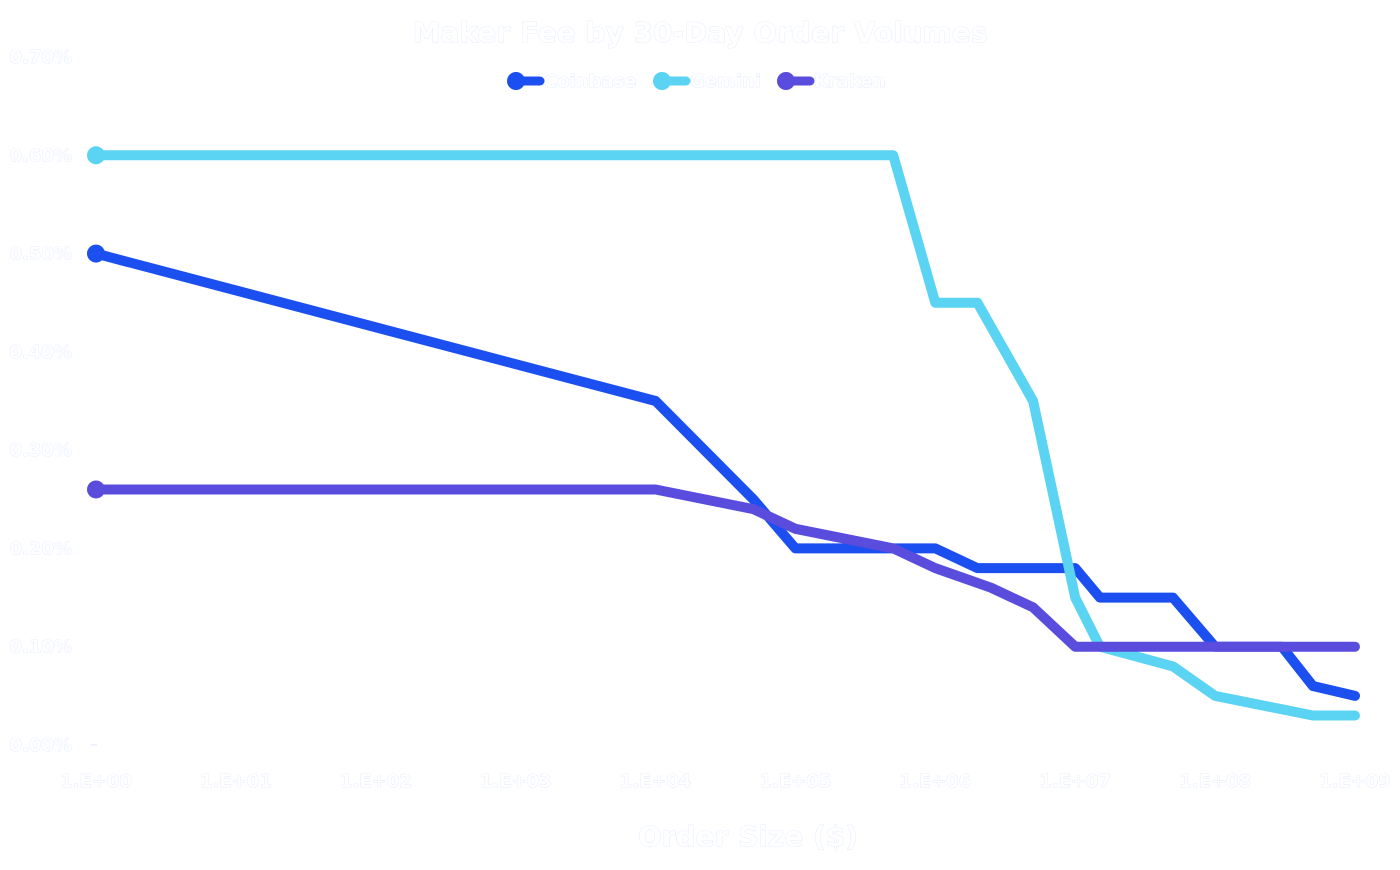 Image resolution: width=1400 pixels, height=870 pixels. What do you see at coordinates (41, 352) in the screenshot?
I see `y-tick-label: 0.40%` at bounding box center [41, 352].